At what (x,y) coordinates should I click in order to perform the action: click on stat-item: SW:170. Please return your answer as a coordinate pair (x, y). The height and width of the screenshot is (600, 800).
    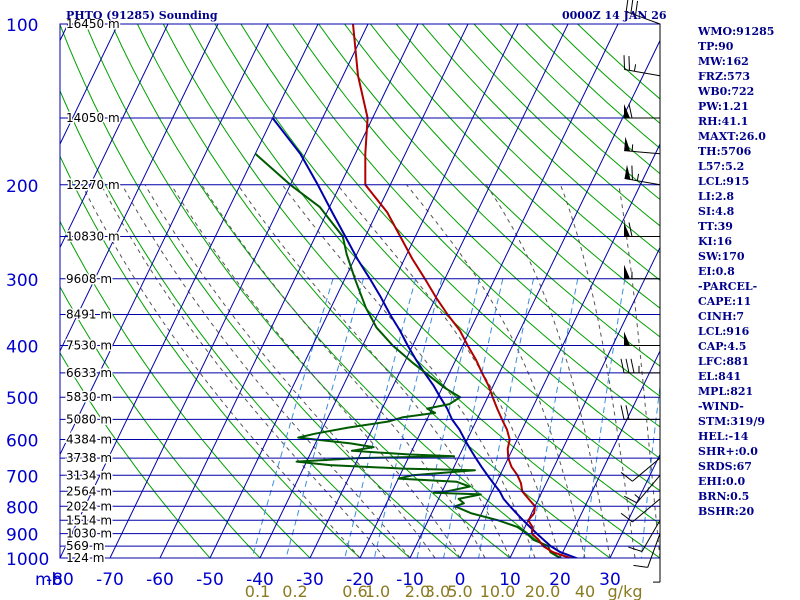
    Looking at the image, I should click on (721, 256).